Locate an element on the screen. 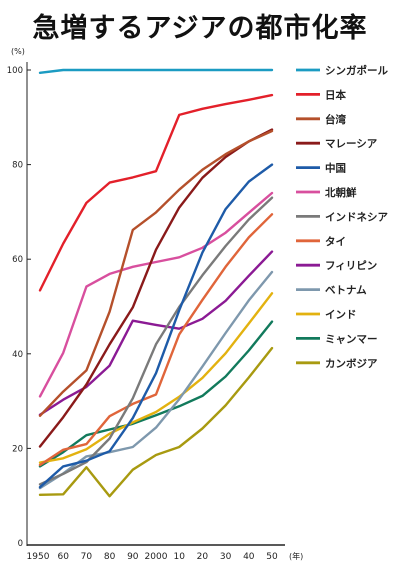 This screenshot has width=400, height=570. legend-label: 北朝鮮 is located at coordinates (341, 192).